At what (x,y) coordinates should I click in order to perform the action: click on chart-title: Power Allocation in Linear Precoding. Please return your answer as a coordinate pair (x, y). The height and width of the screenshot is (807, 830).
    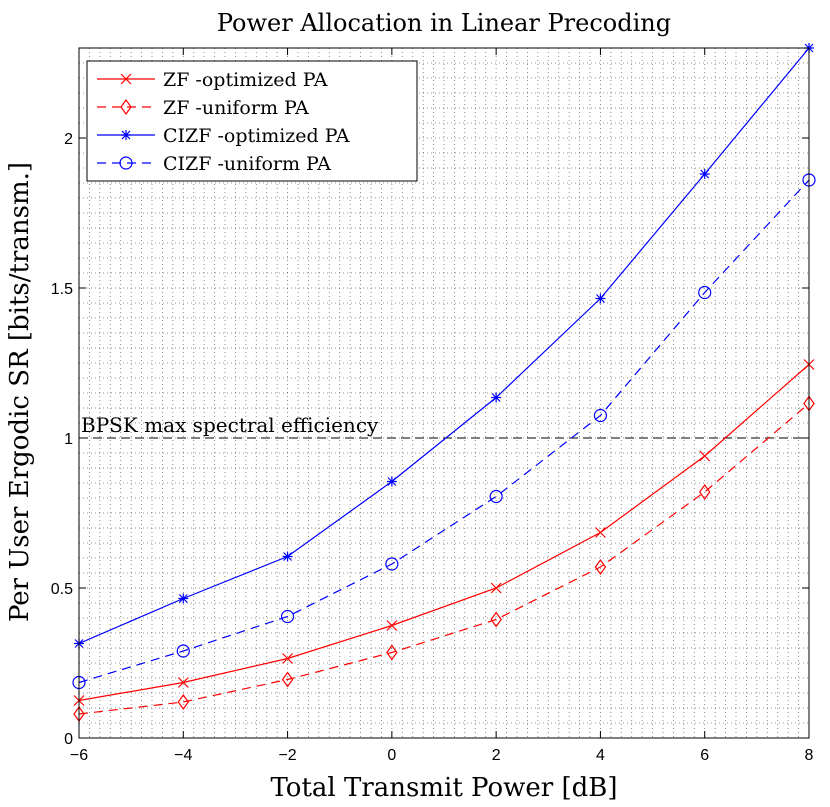
    Looking at the image, I should click on (444, 23).